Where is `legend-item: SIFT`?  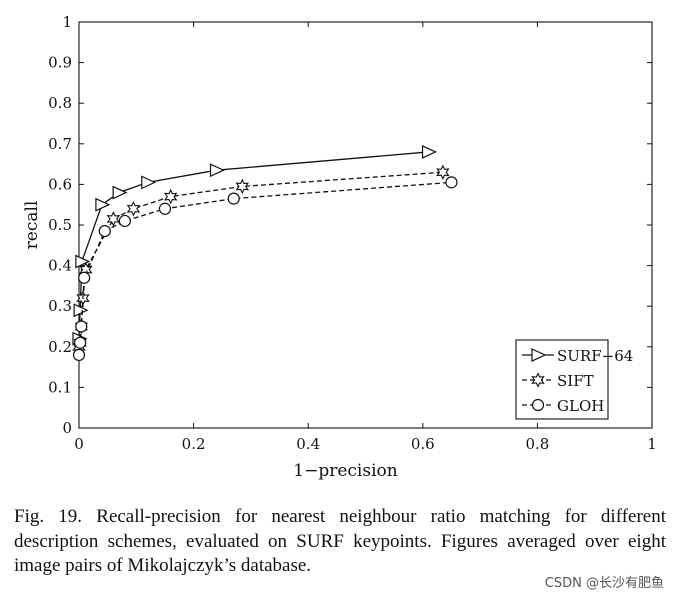
legend-item: SIFT is located at coordinates (558, 381).